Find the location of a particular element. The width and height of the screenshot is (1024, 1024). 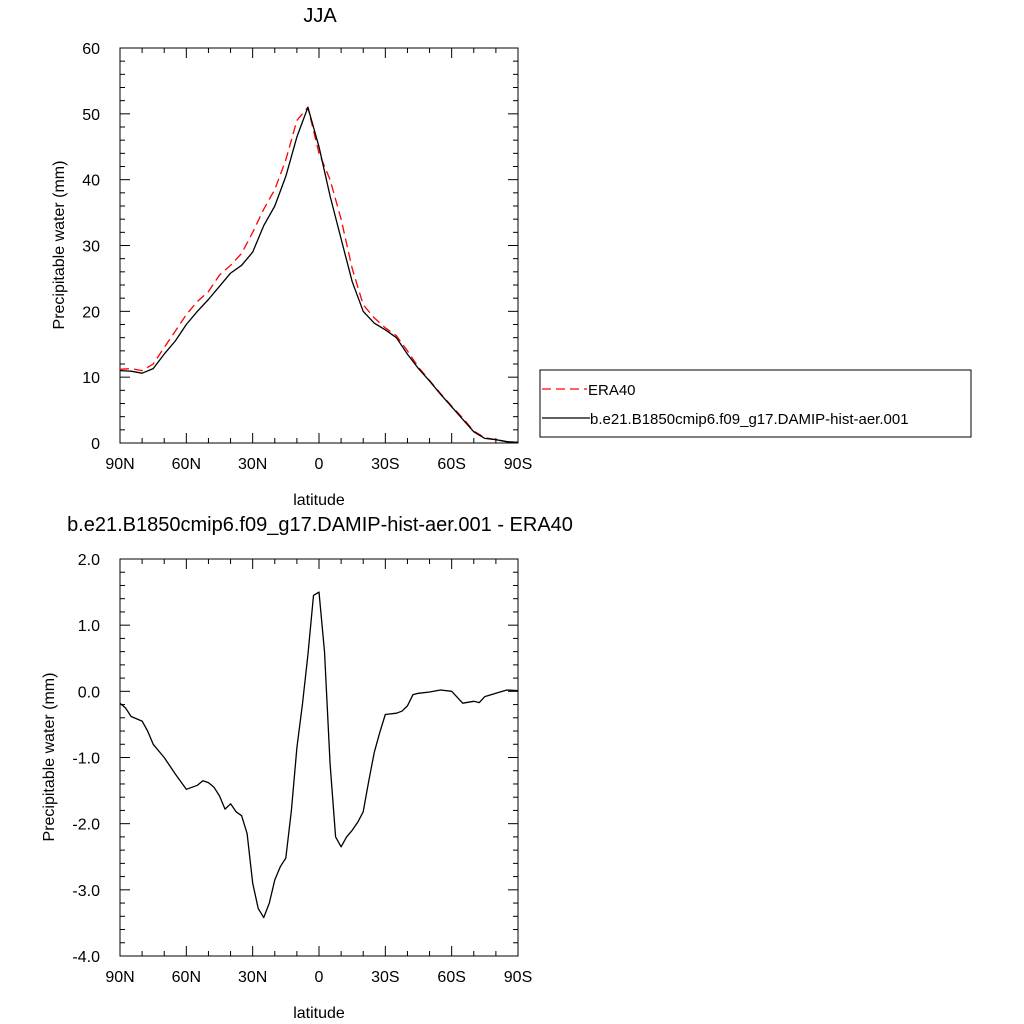

bottom-y-tick-label: -4.0 is located at coordinates (86, 957).